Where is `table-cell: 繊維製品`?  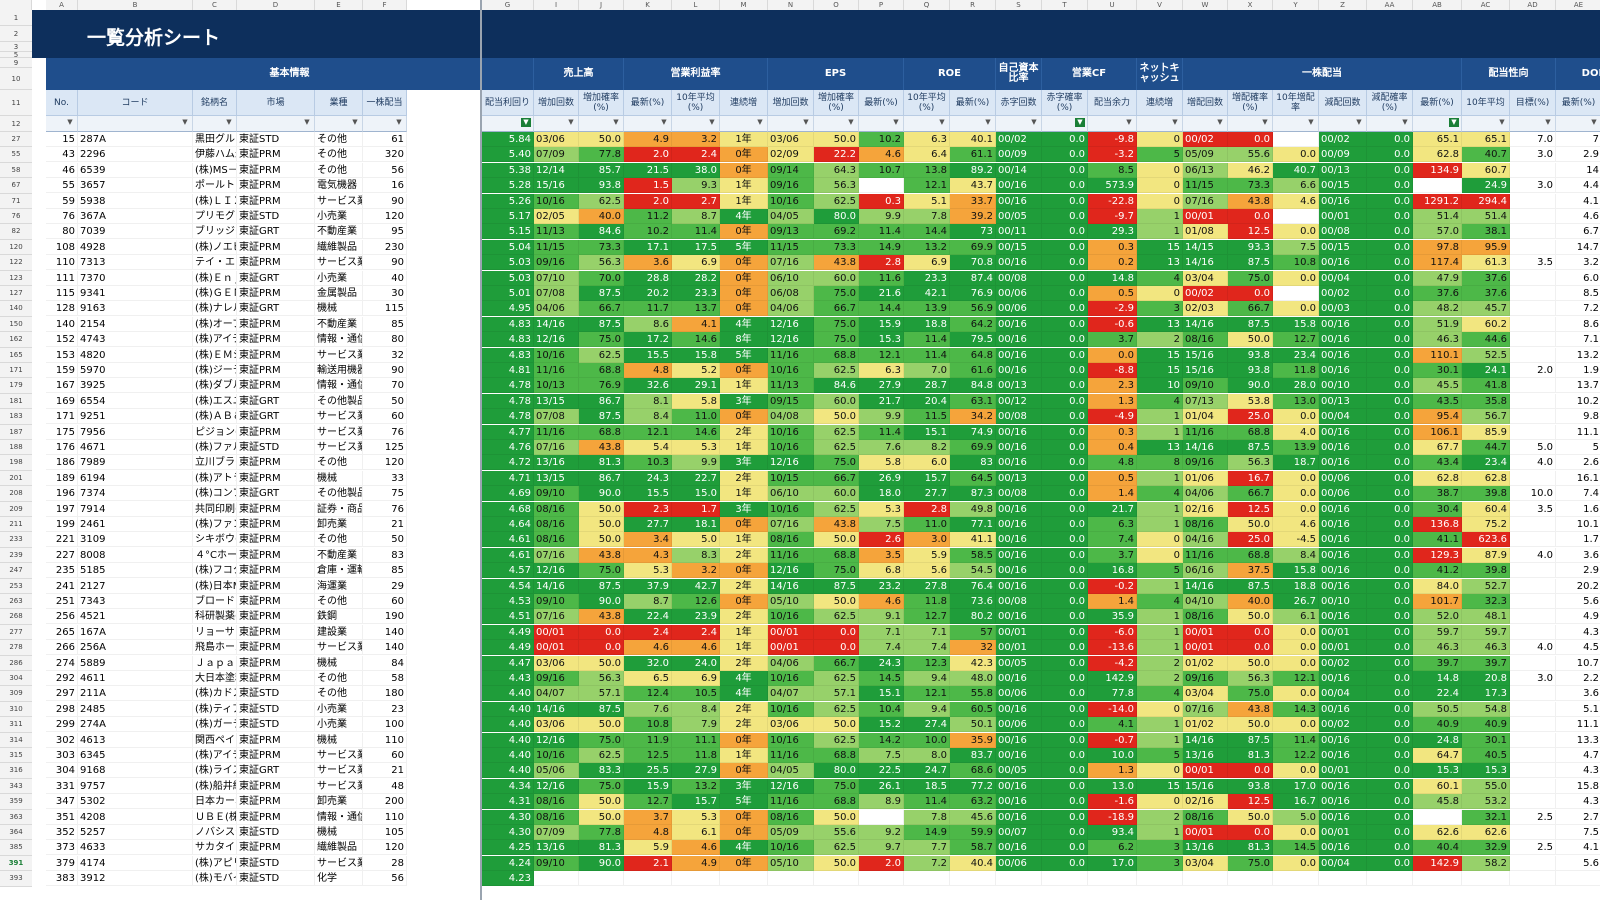 table-cell: 繊維製品 is located at coordinates (339, 848).